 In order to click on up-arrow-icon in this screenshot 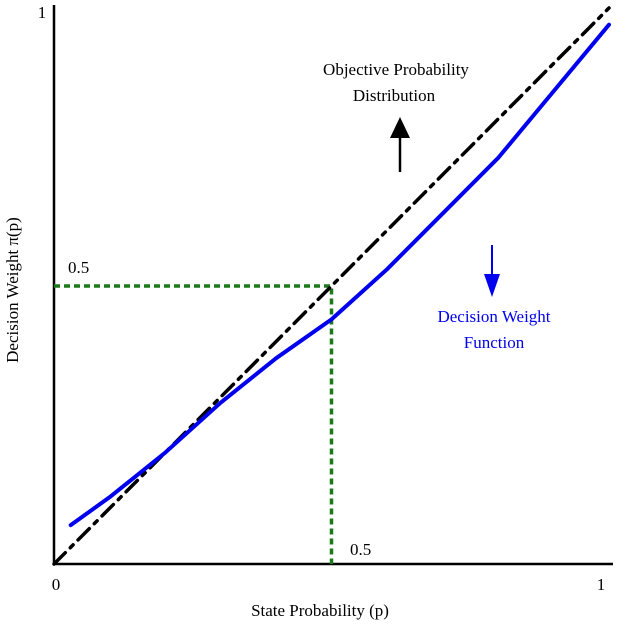, I will do `click(400, 144)`.